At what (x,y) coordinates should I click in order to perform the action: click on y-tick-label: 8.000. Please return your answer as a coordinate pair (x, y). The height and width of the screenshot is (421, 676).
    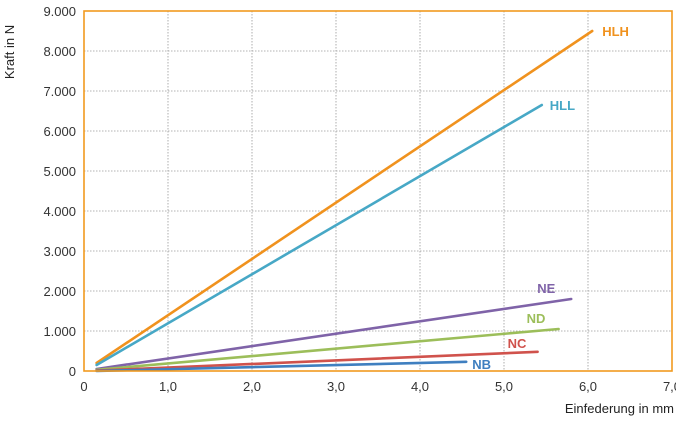
    Looking at the image, I should click on (59, 51).